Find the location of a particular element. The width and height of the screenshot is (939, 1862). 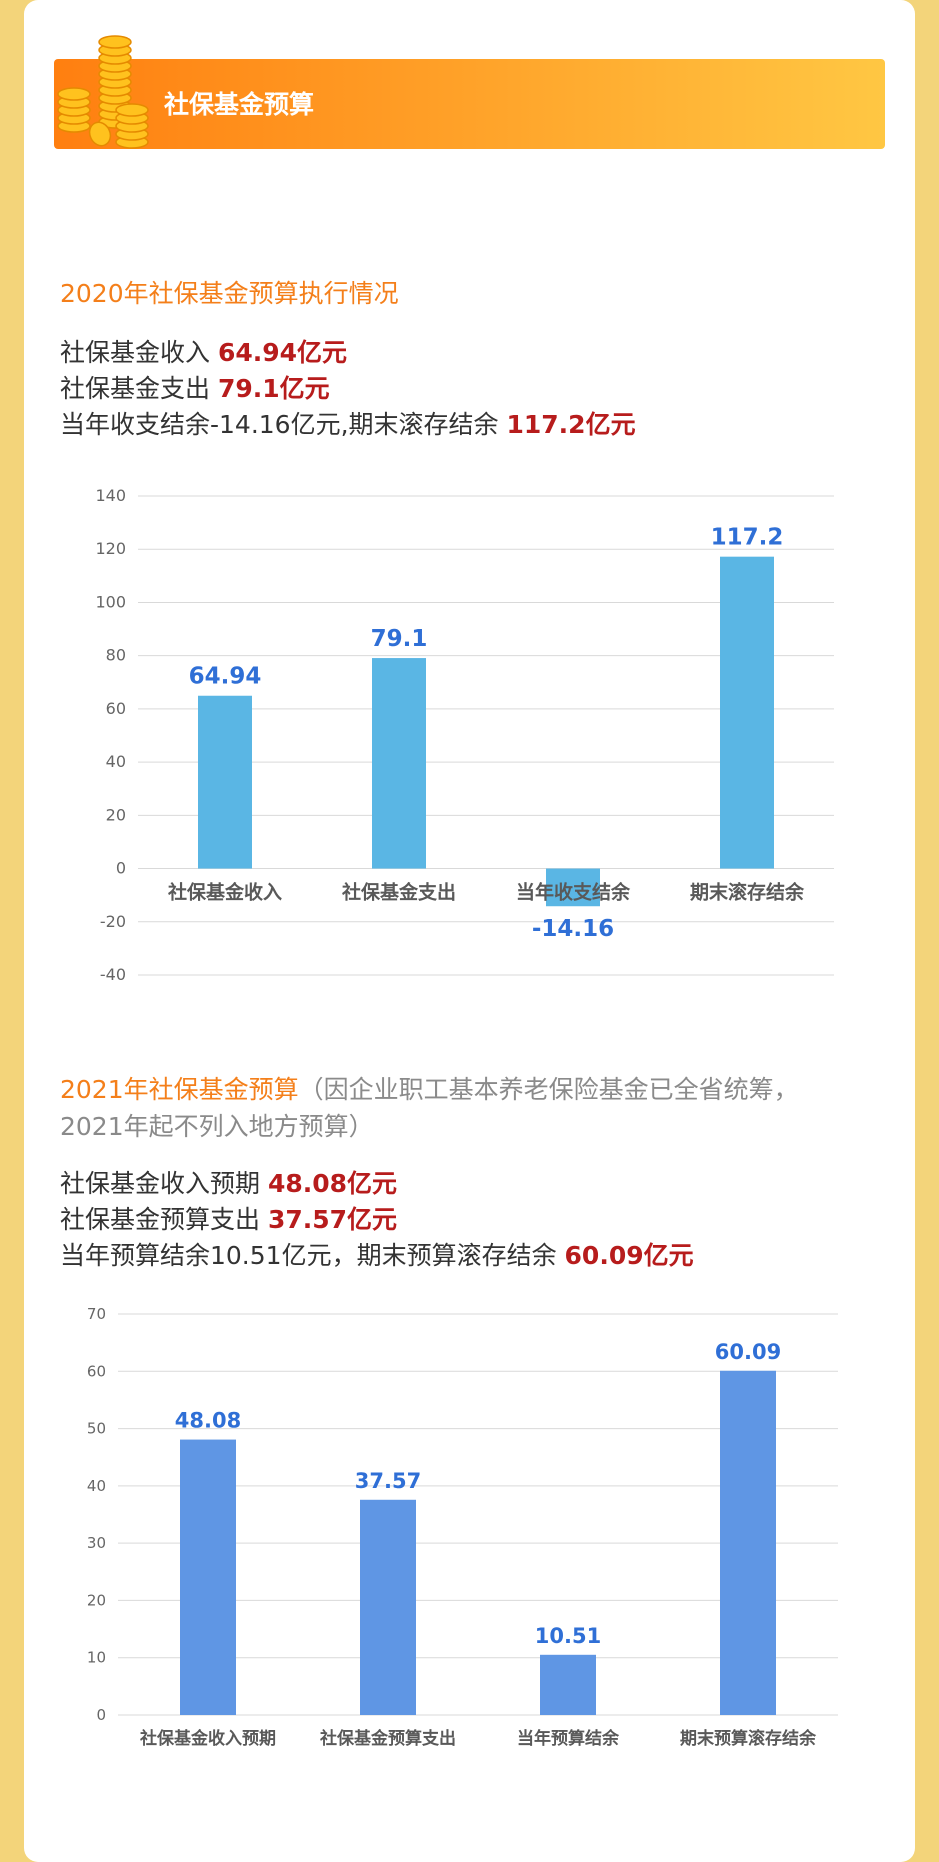

page-title: 社保基金预算 is located at coordinates (239, 104).